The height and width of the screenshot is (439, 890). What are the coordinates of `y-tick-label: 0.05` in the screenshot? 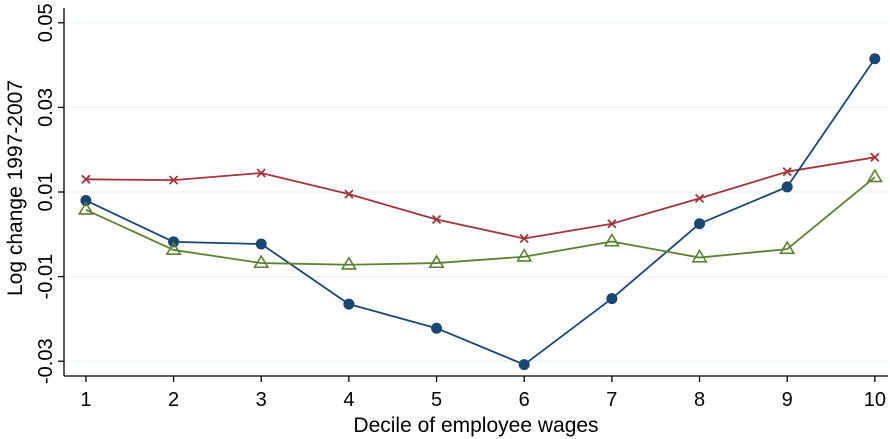 It's located at (46, 22).